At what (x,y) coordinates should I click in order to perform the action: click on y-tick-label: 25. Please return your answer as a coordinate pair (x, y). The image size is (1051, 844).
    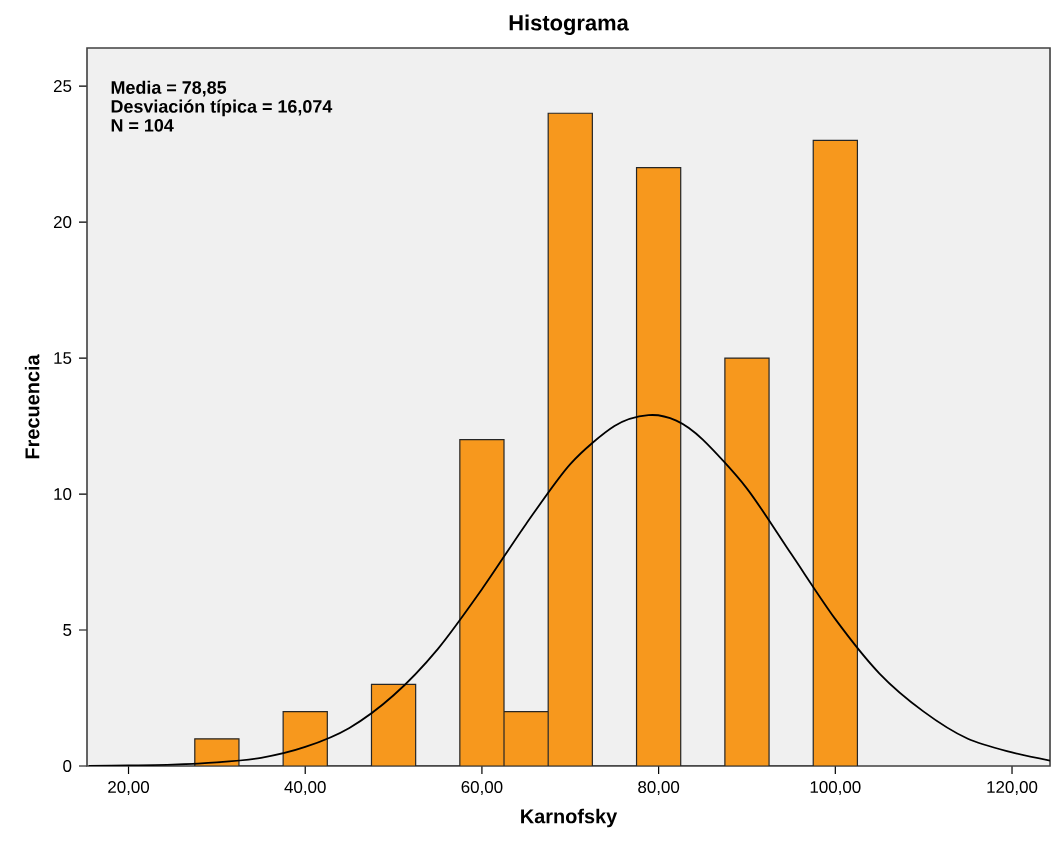
    Looking at the image, I should click on (62, 86).